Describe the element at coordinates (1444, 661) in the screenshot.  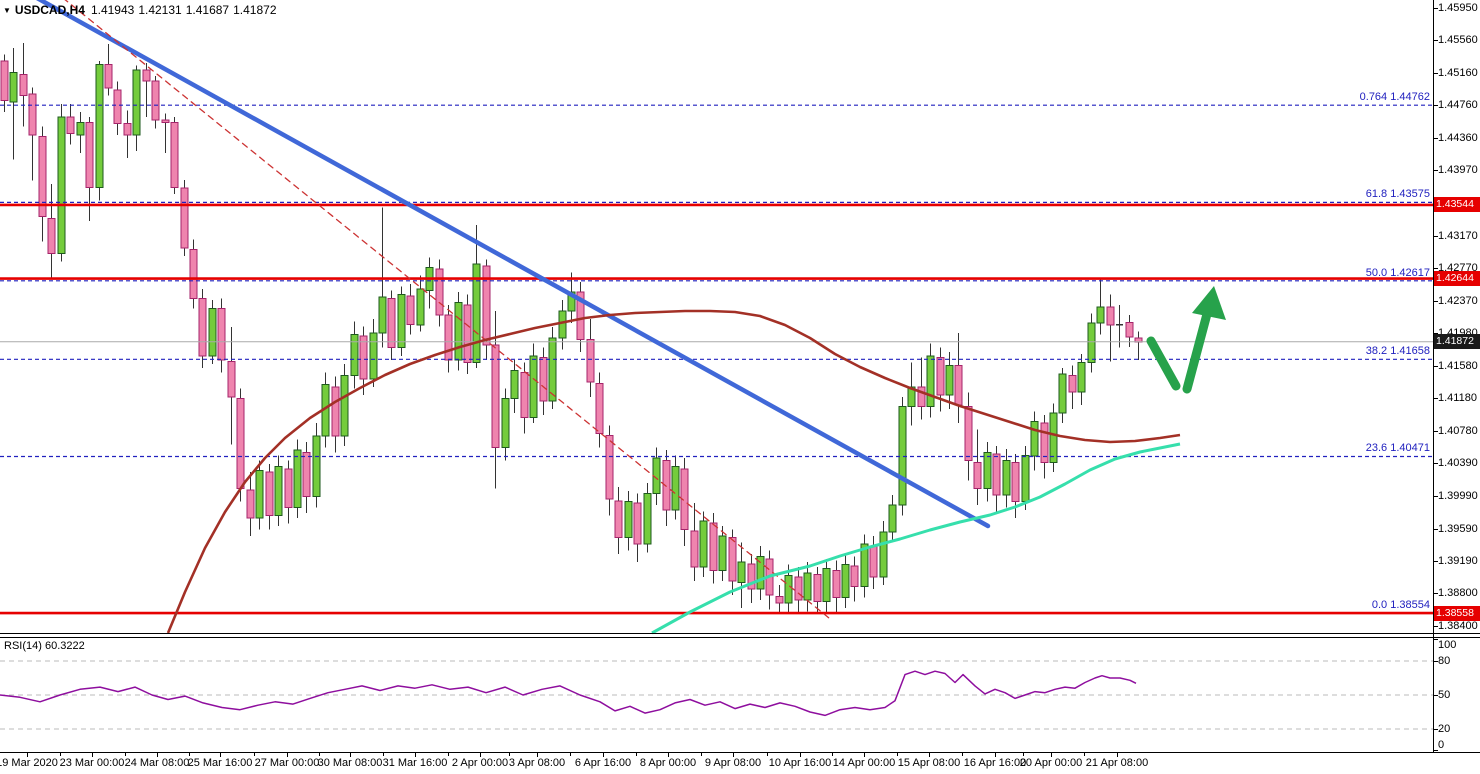
I see `rsi-axis-label: 80` at that location.